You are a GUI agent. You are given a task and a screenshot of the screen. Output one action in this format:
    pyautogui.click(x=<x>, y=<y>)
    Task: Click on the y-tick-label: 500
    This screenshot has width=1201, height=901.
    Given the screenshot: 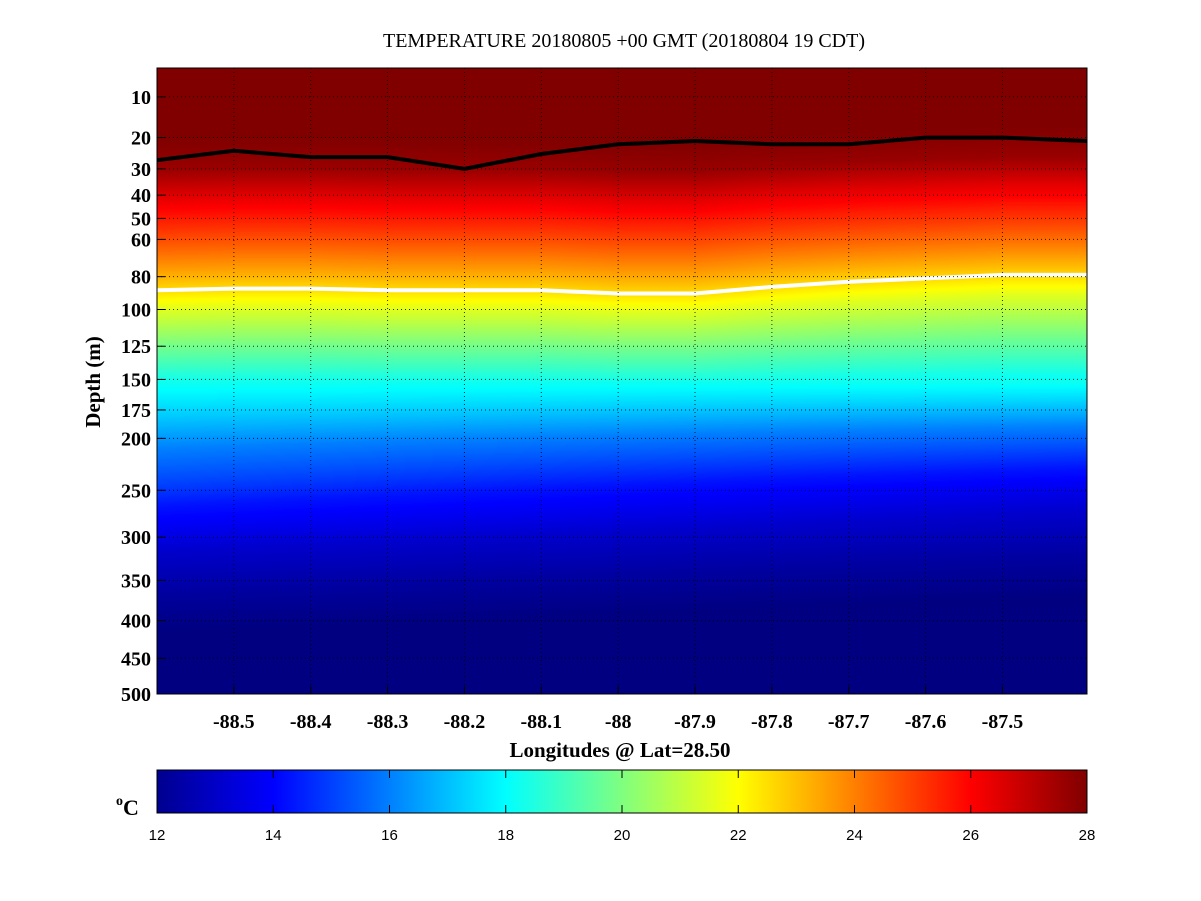 What is the action you would take?
    pyautogui.click(x=136, y=695)
    